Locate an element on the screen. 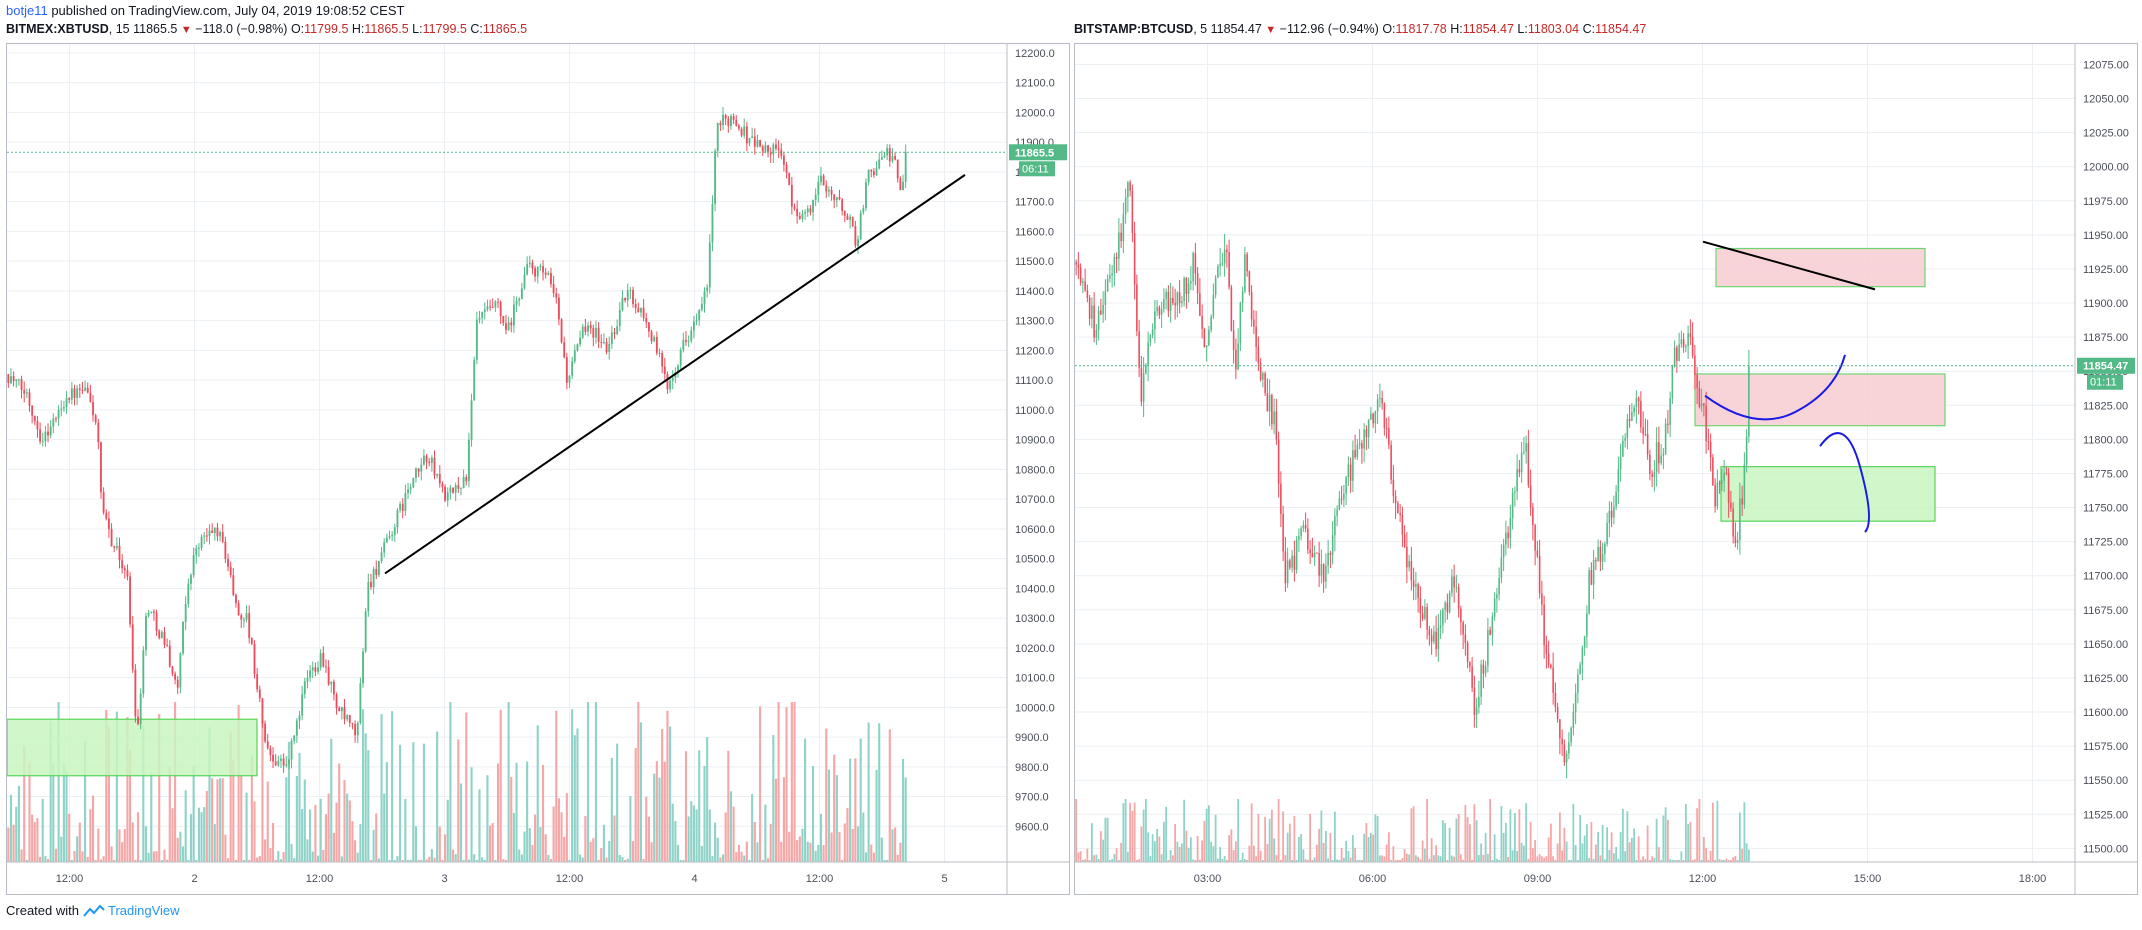  symbol-name: BITSTAMP:BTCUSD is located at coordinates (1134, 29).